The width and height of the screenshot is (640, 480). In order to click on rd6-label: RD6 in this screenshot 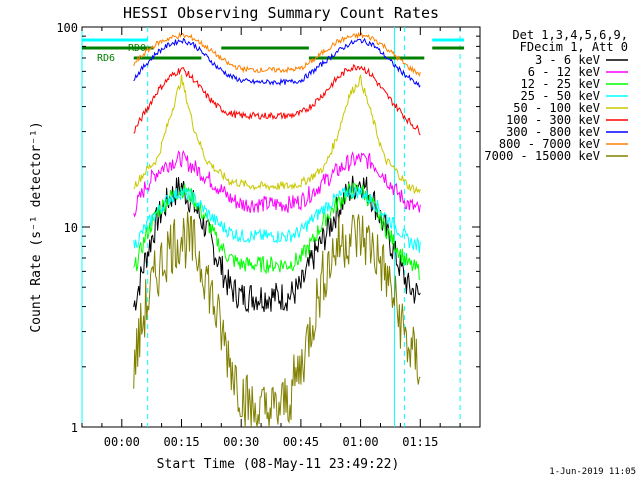, I will do `click(106, 58)`.